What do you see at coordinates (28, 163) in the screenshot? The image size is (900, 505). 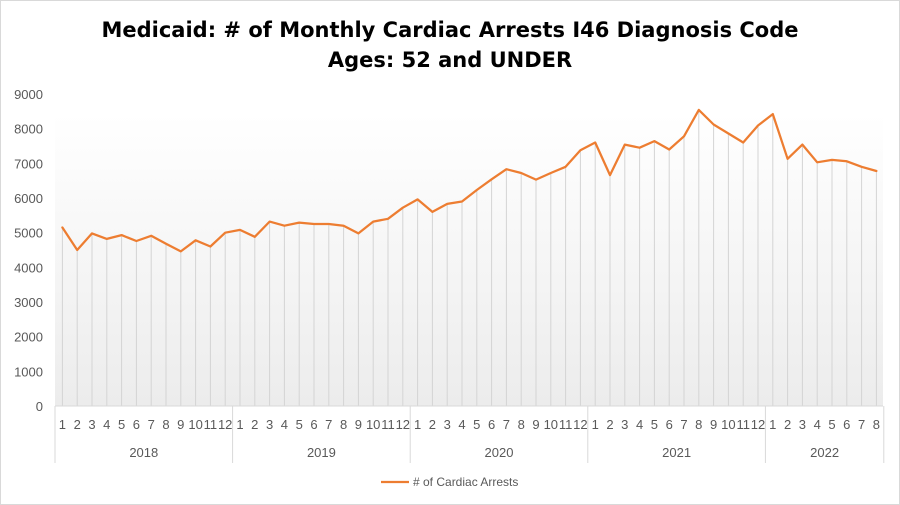 I see `y-tick-label: 7000` at bounding box center [28, 163].